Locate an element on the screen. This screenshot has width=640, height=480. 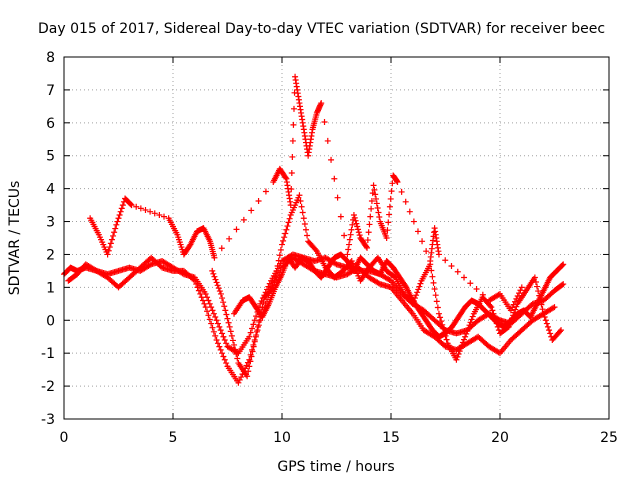
x-tick-label: 0 is located at coordinates (64, 438).